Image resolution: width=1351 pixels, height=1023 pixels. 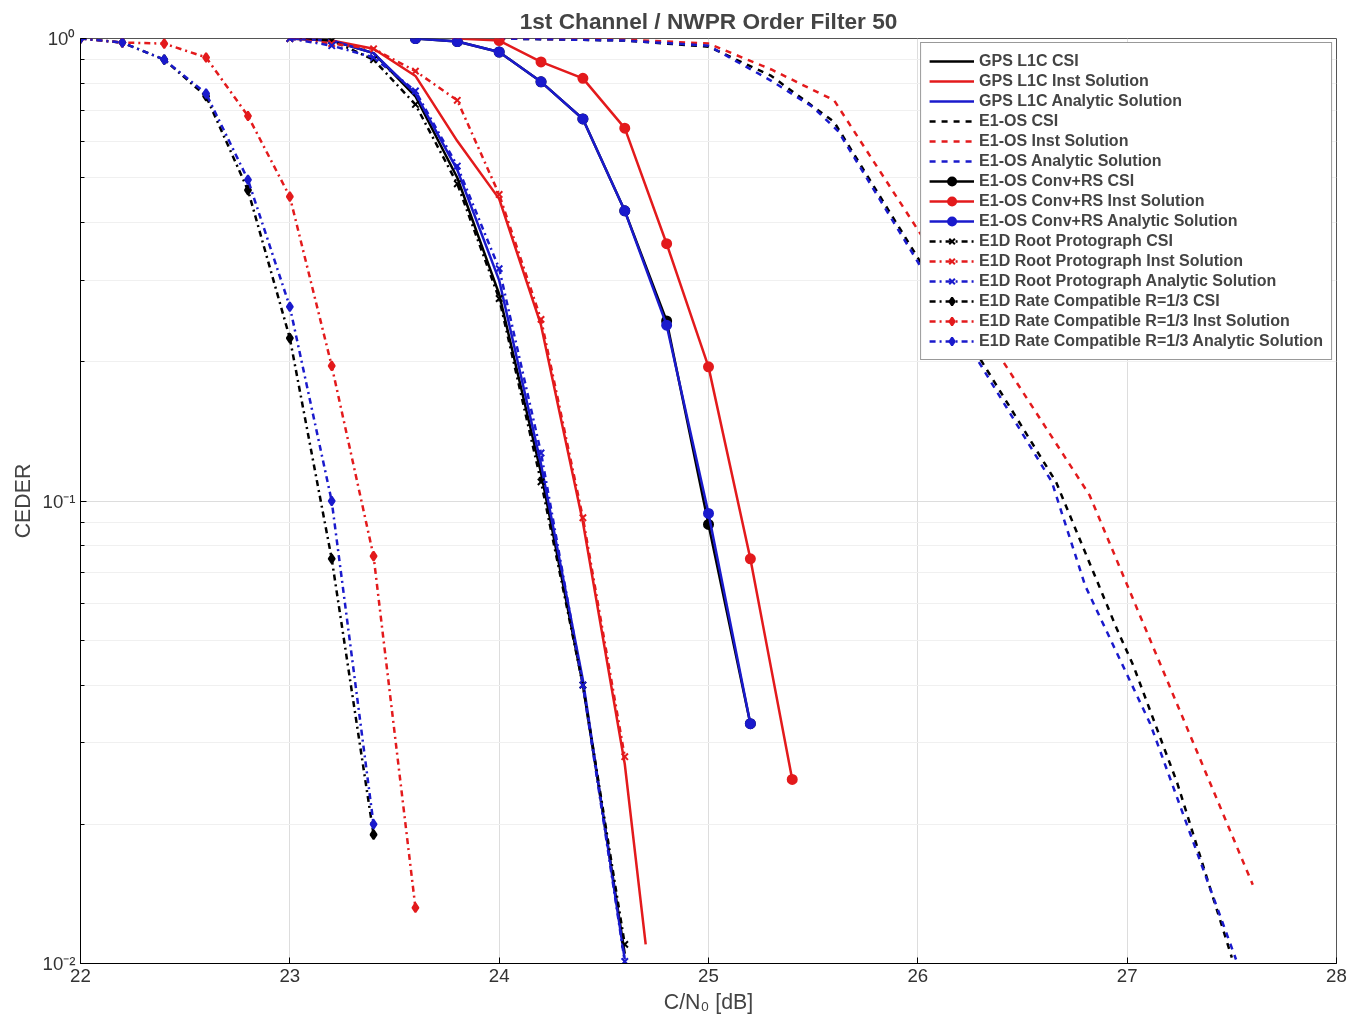 I want to click on legend-label: GPS L1C Analytic Solution, so click(x=1081, y=101).